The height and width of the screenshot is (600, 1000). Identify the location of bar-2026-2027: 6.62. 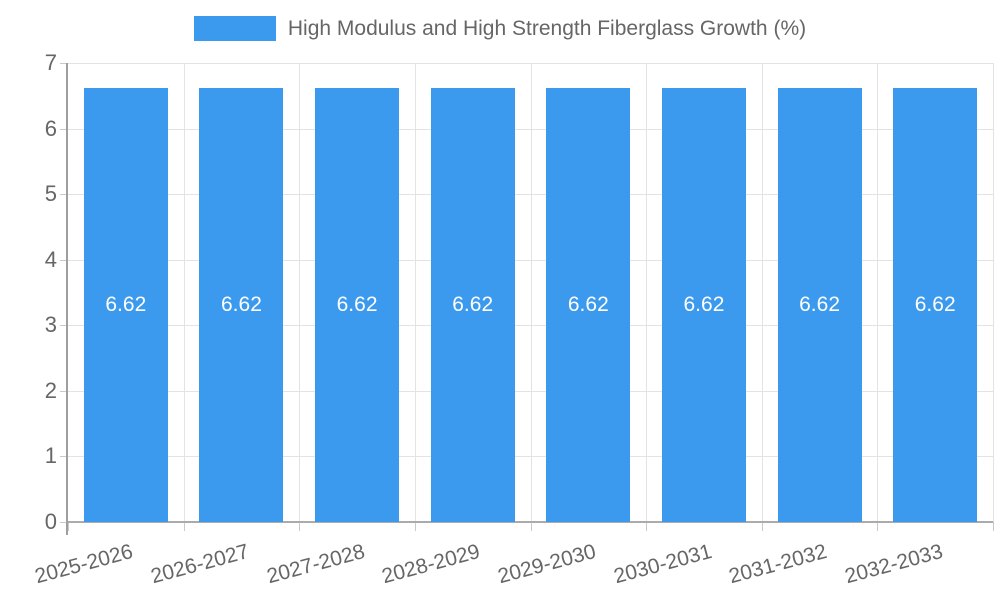
(241, 304).